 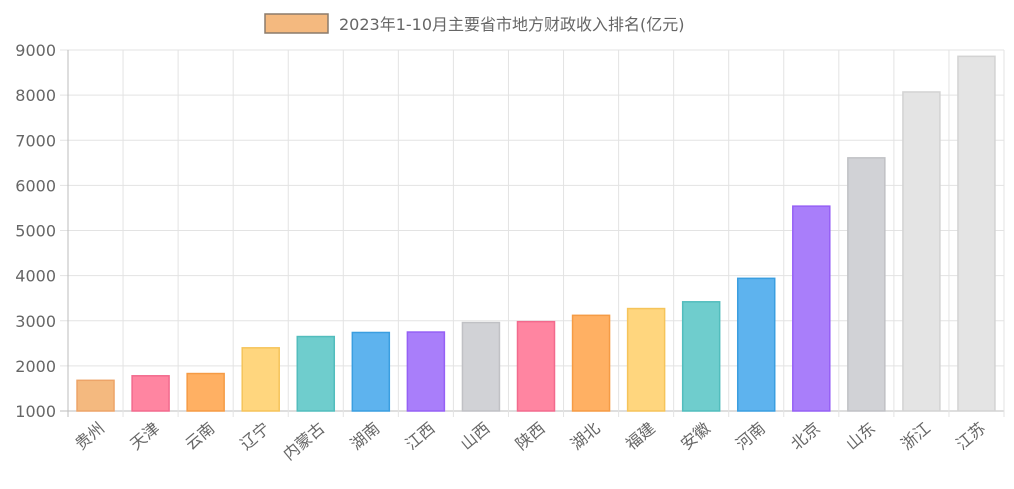 I want to click on x-tick-label: 浙江, so click(x=915, y=436).